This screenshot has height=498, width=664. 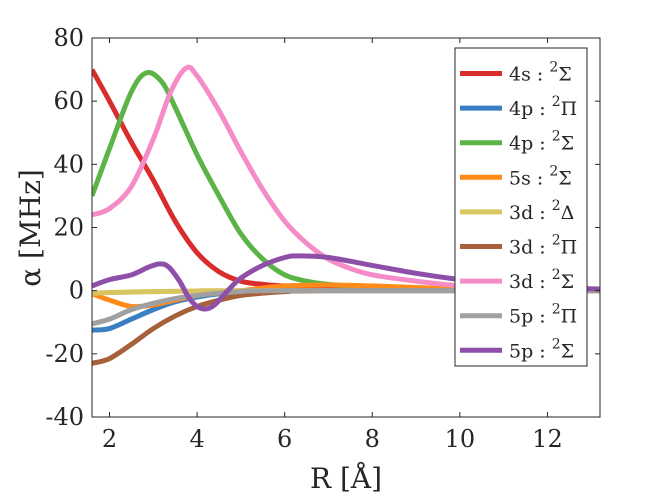 I want to click on legend-label-4: 5s : 2Σ, so click(x=540, y=176).